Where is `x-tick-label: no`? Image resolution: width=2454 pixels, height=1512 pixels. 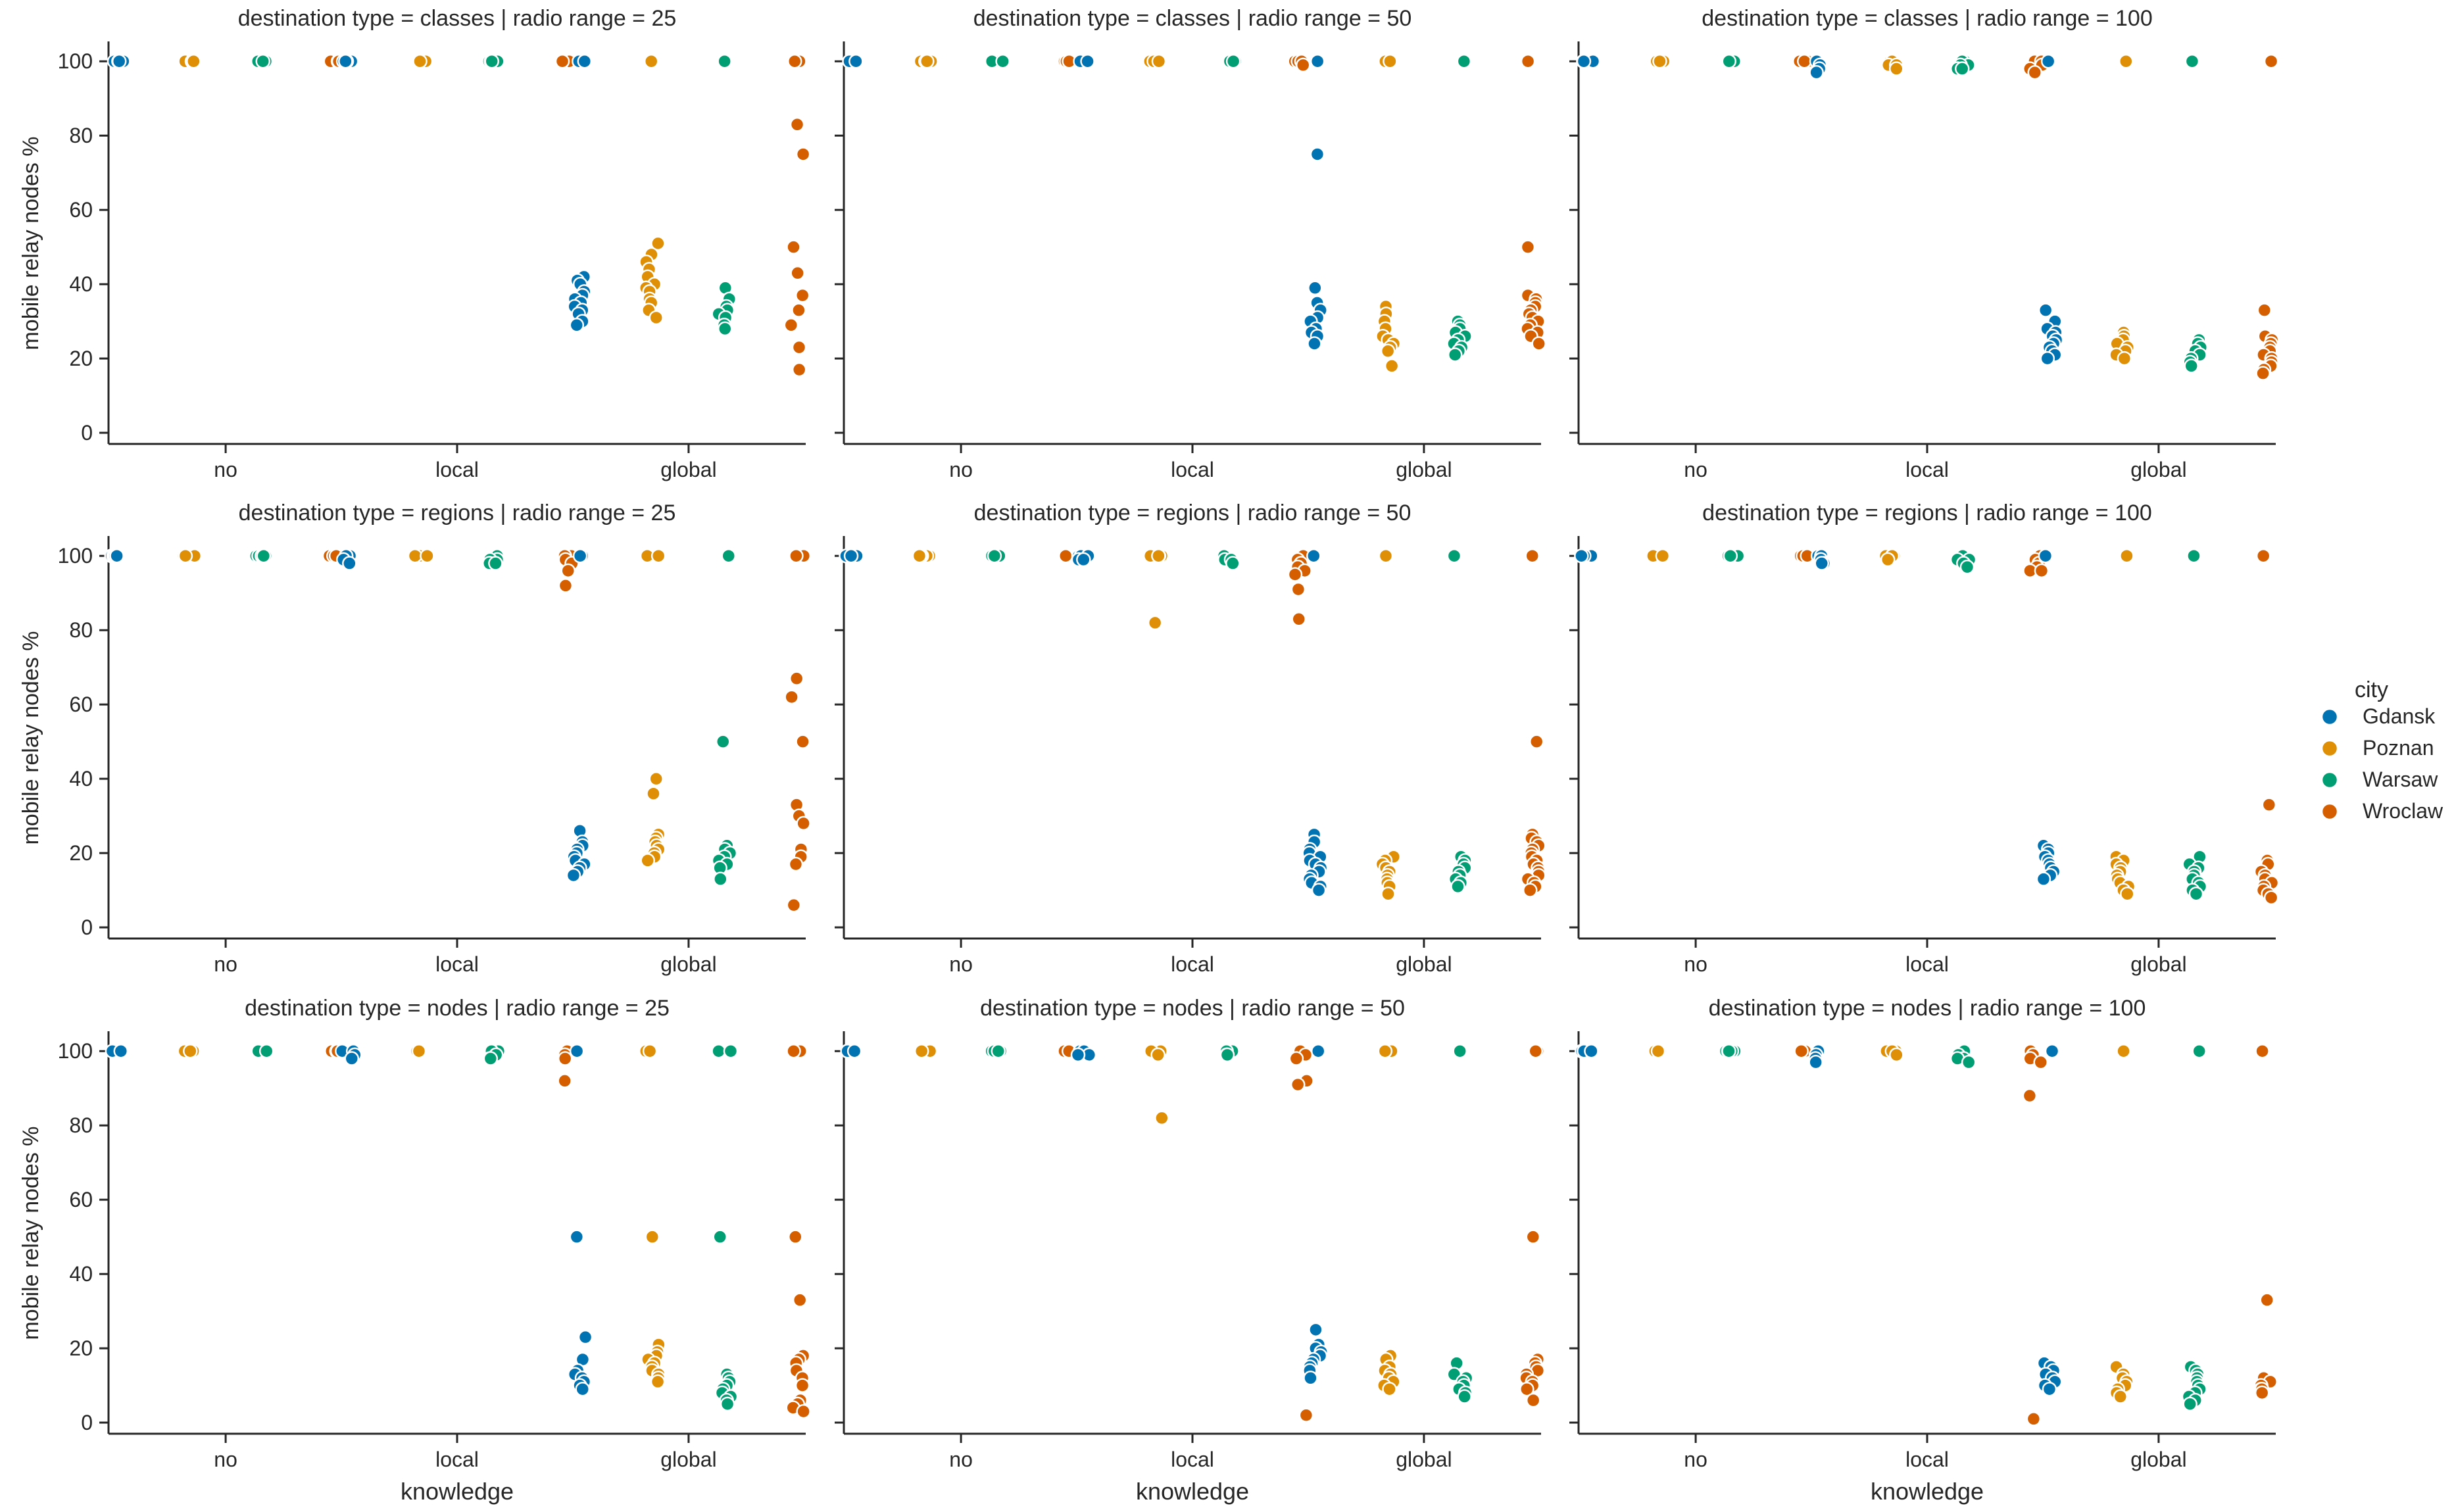 x-tick-label: no is located at coordinates (1695, 964).